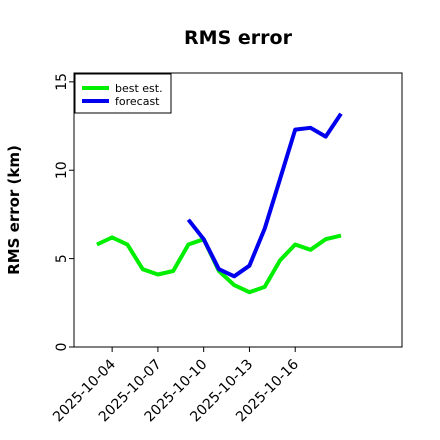 Image resolution: width=440 pixels, height=440 pixels. Describe the element at coordinates (137, 101) in the screenshot. I see `legend-entry-label: forecast` at that location.